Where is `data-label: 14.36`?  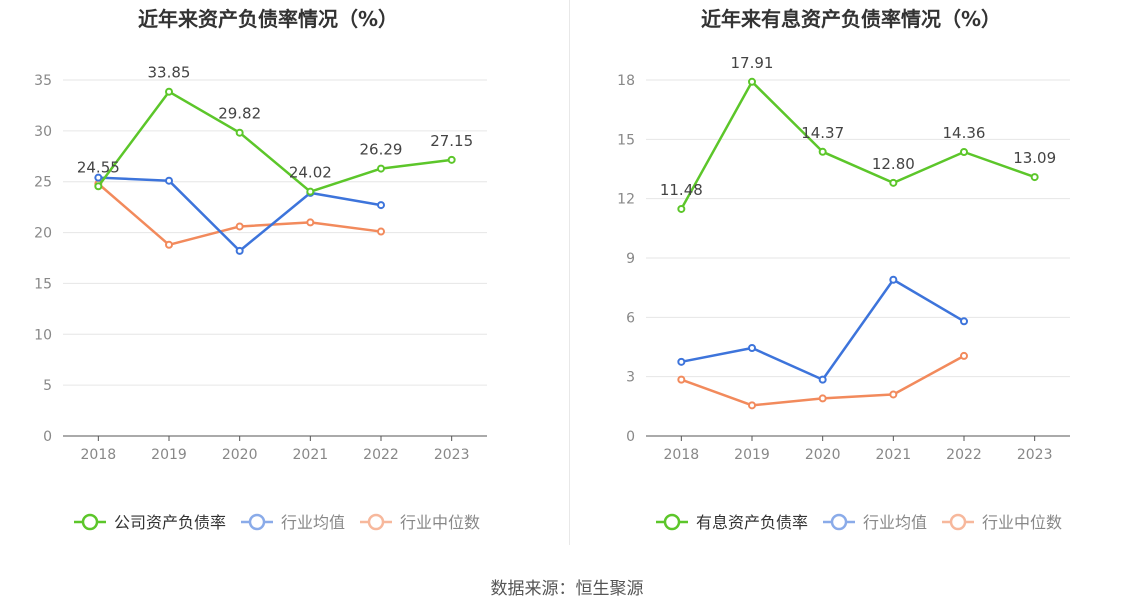 data-label: 14.36 is located at coordinates (964, 133).